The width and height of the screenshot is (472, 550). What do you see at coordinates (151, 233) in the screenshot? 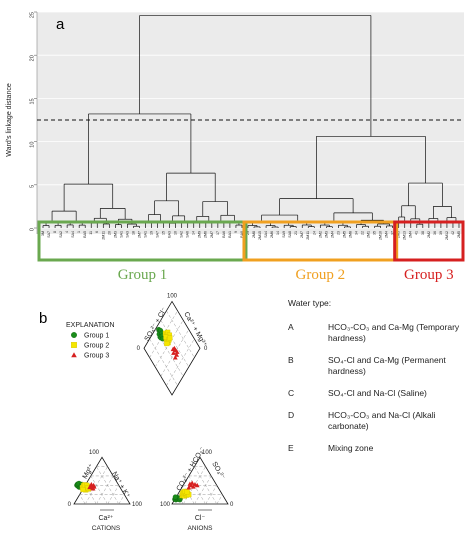
I see `leaf-label: 19` at bounding box center [151, 233].